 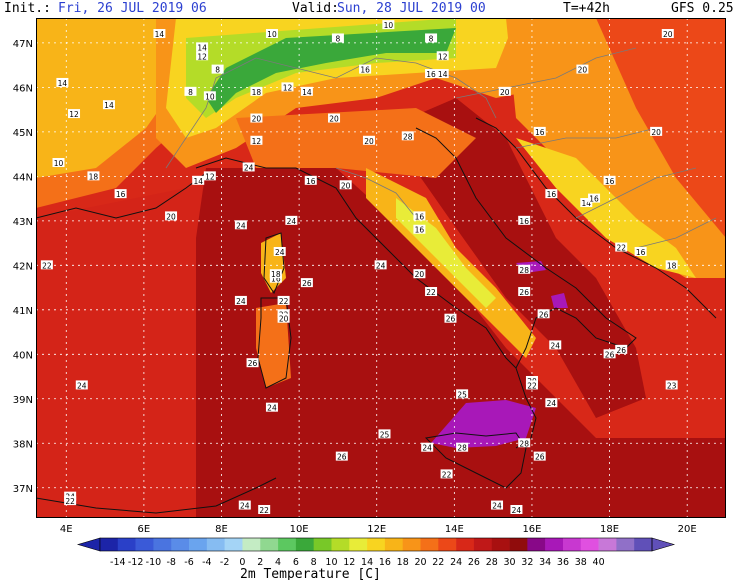 I want to click on colorbar-tick-label: -8, so click(x=170, y=562).